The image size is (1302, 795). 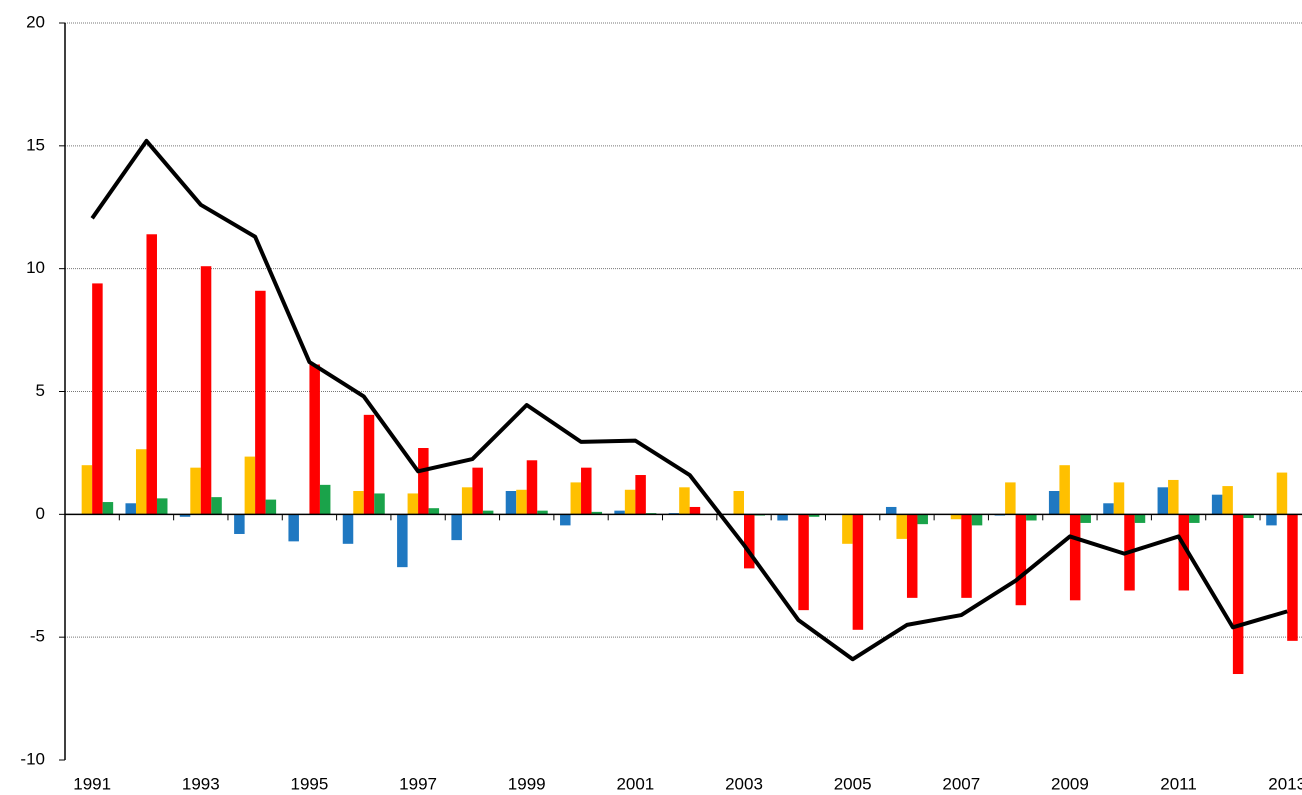 What do you see at coordinates (527, 783) in the screenshot?
I see `x-tick-label: 1999` at bounding box center [527, 783].